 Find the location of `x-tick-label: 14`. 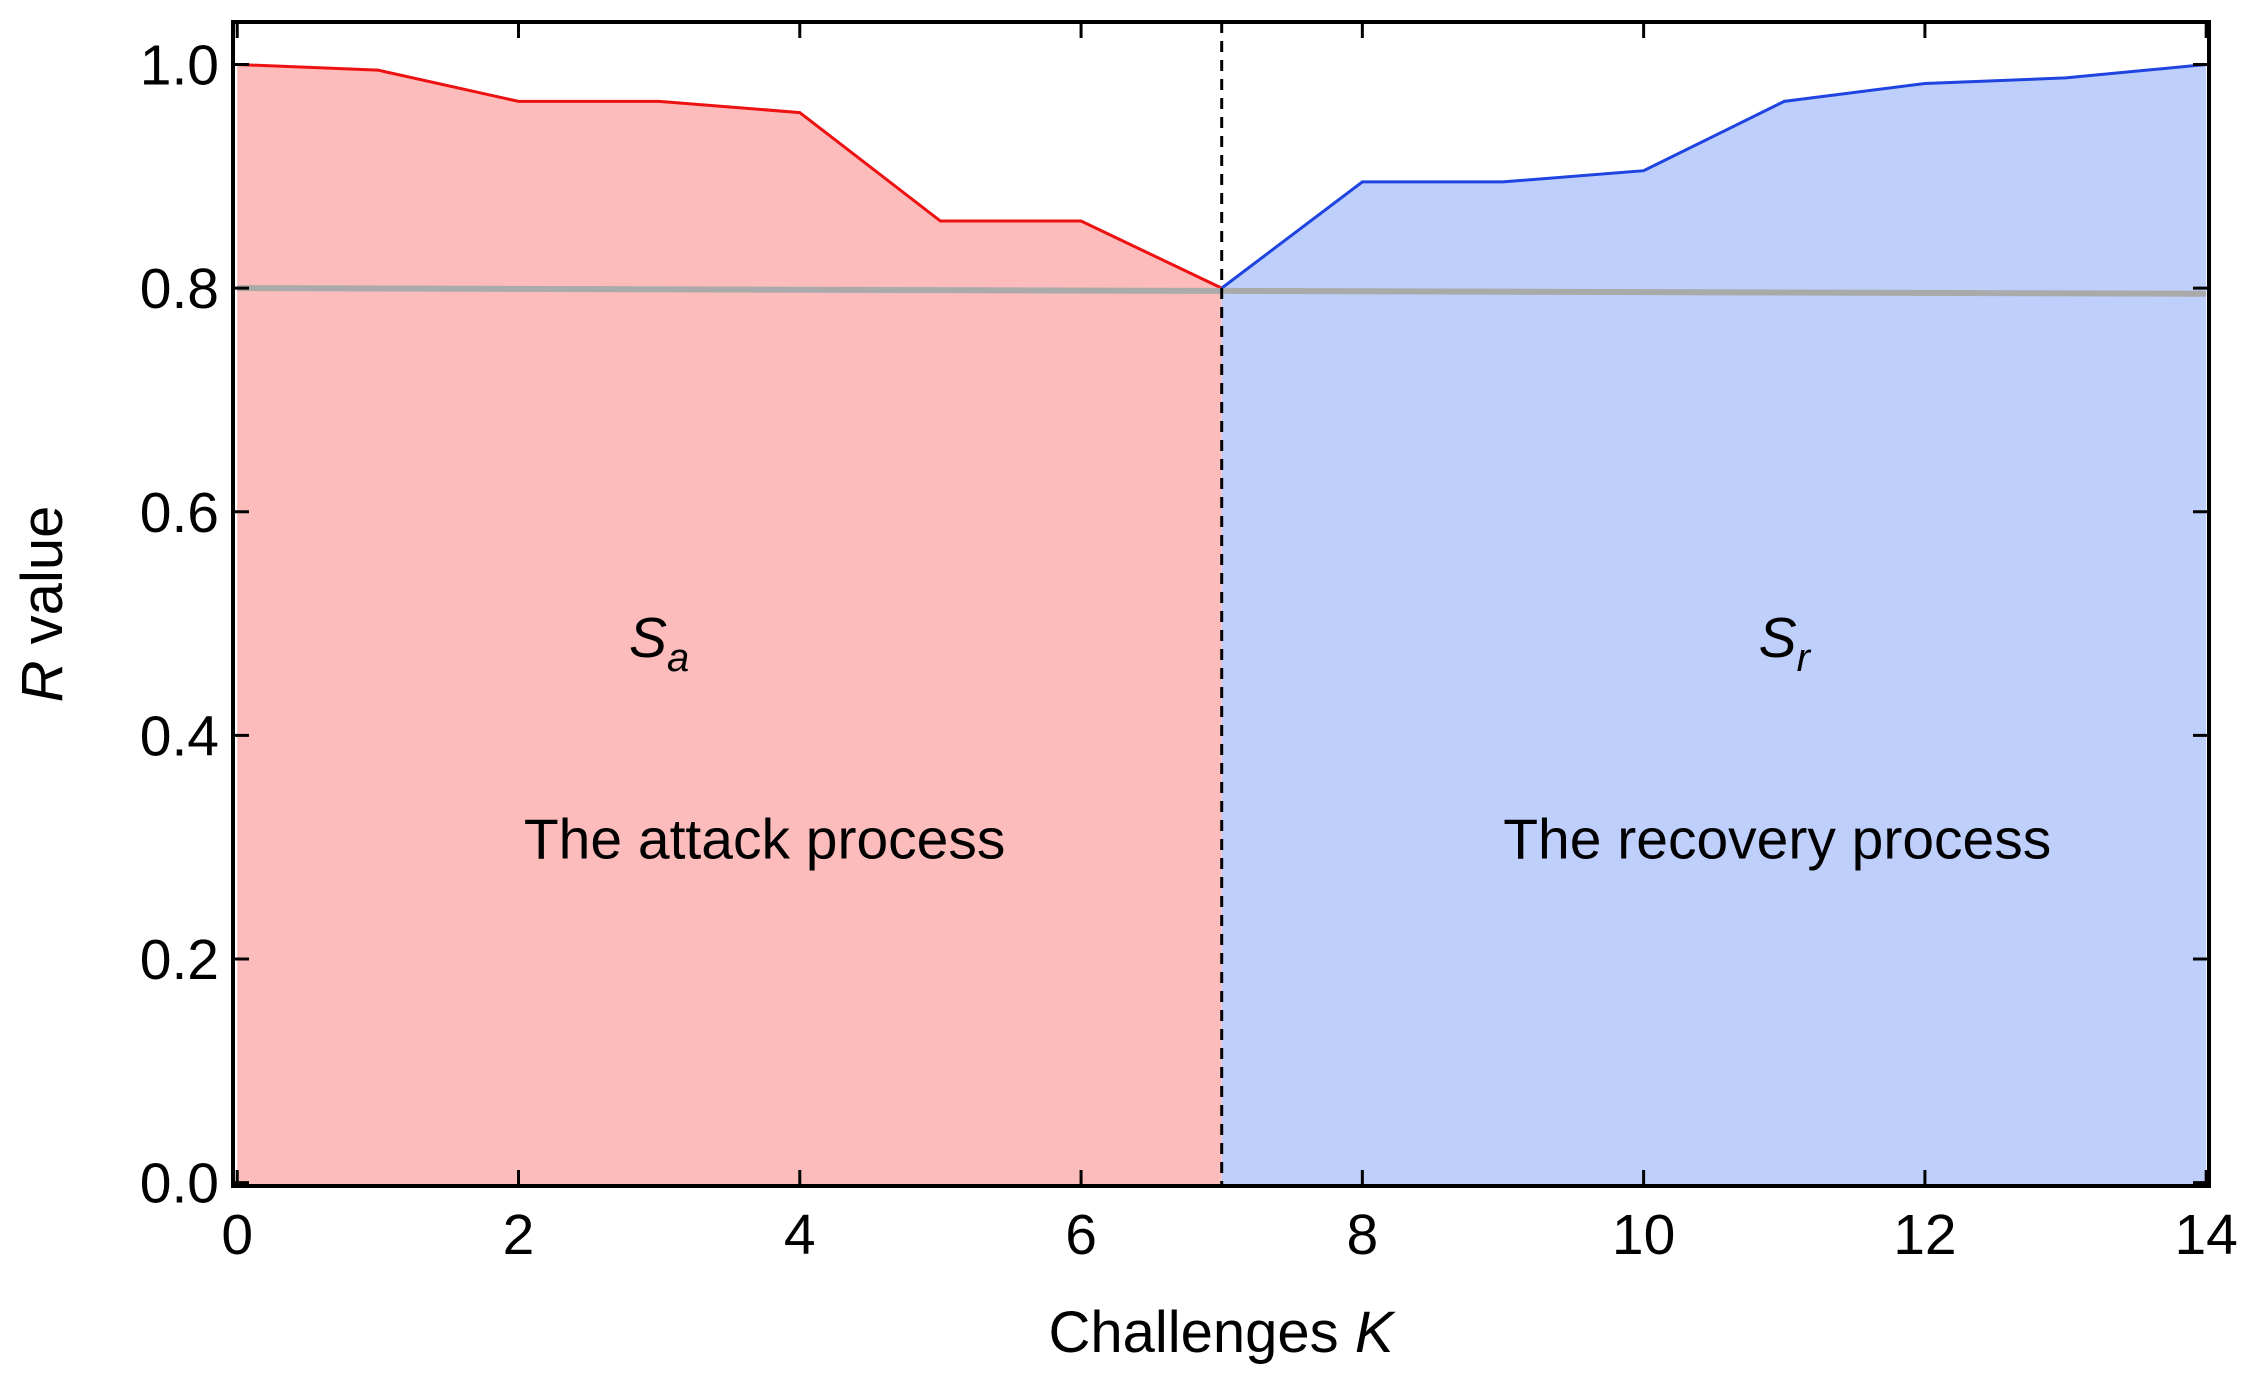

x-tick-label: 14 is located at coordinates (2205, 1235).